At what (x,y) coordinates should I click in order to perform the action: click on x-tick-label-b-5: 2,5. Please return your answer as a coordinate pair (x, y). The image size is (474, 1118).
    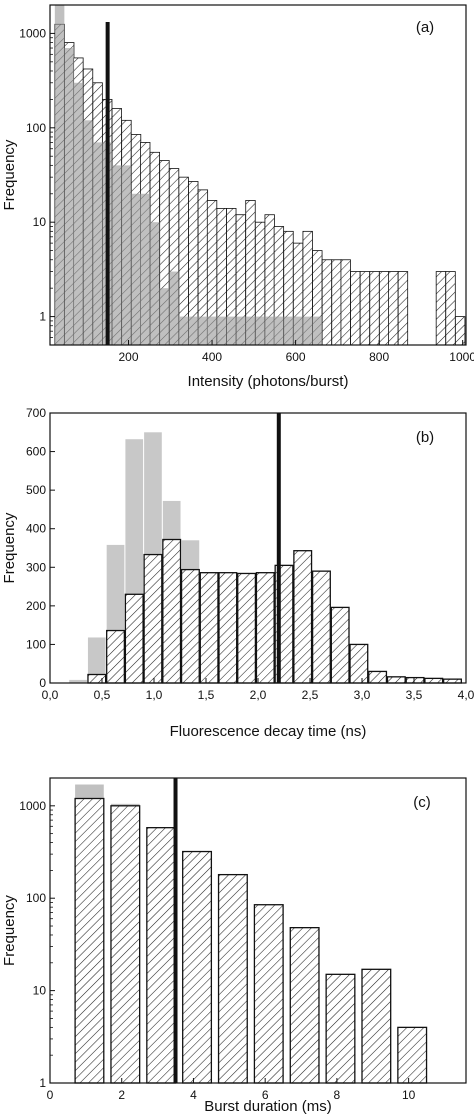
    Looking at the image, I should click on (310, 695).